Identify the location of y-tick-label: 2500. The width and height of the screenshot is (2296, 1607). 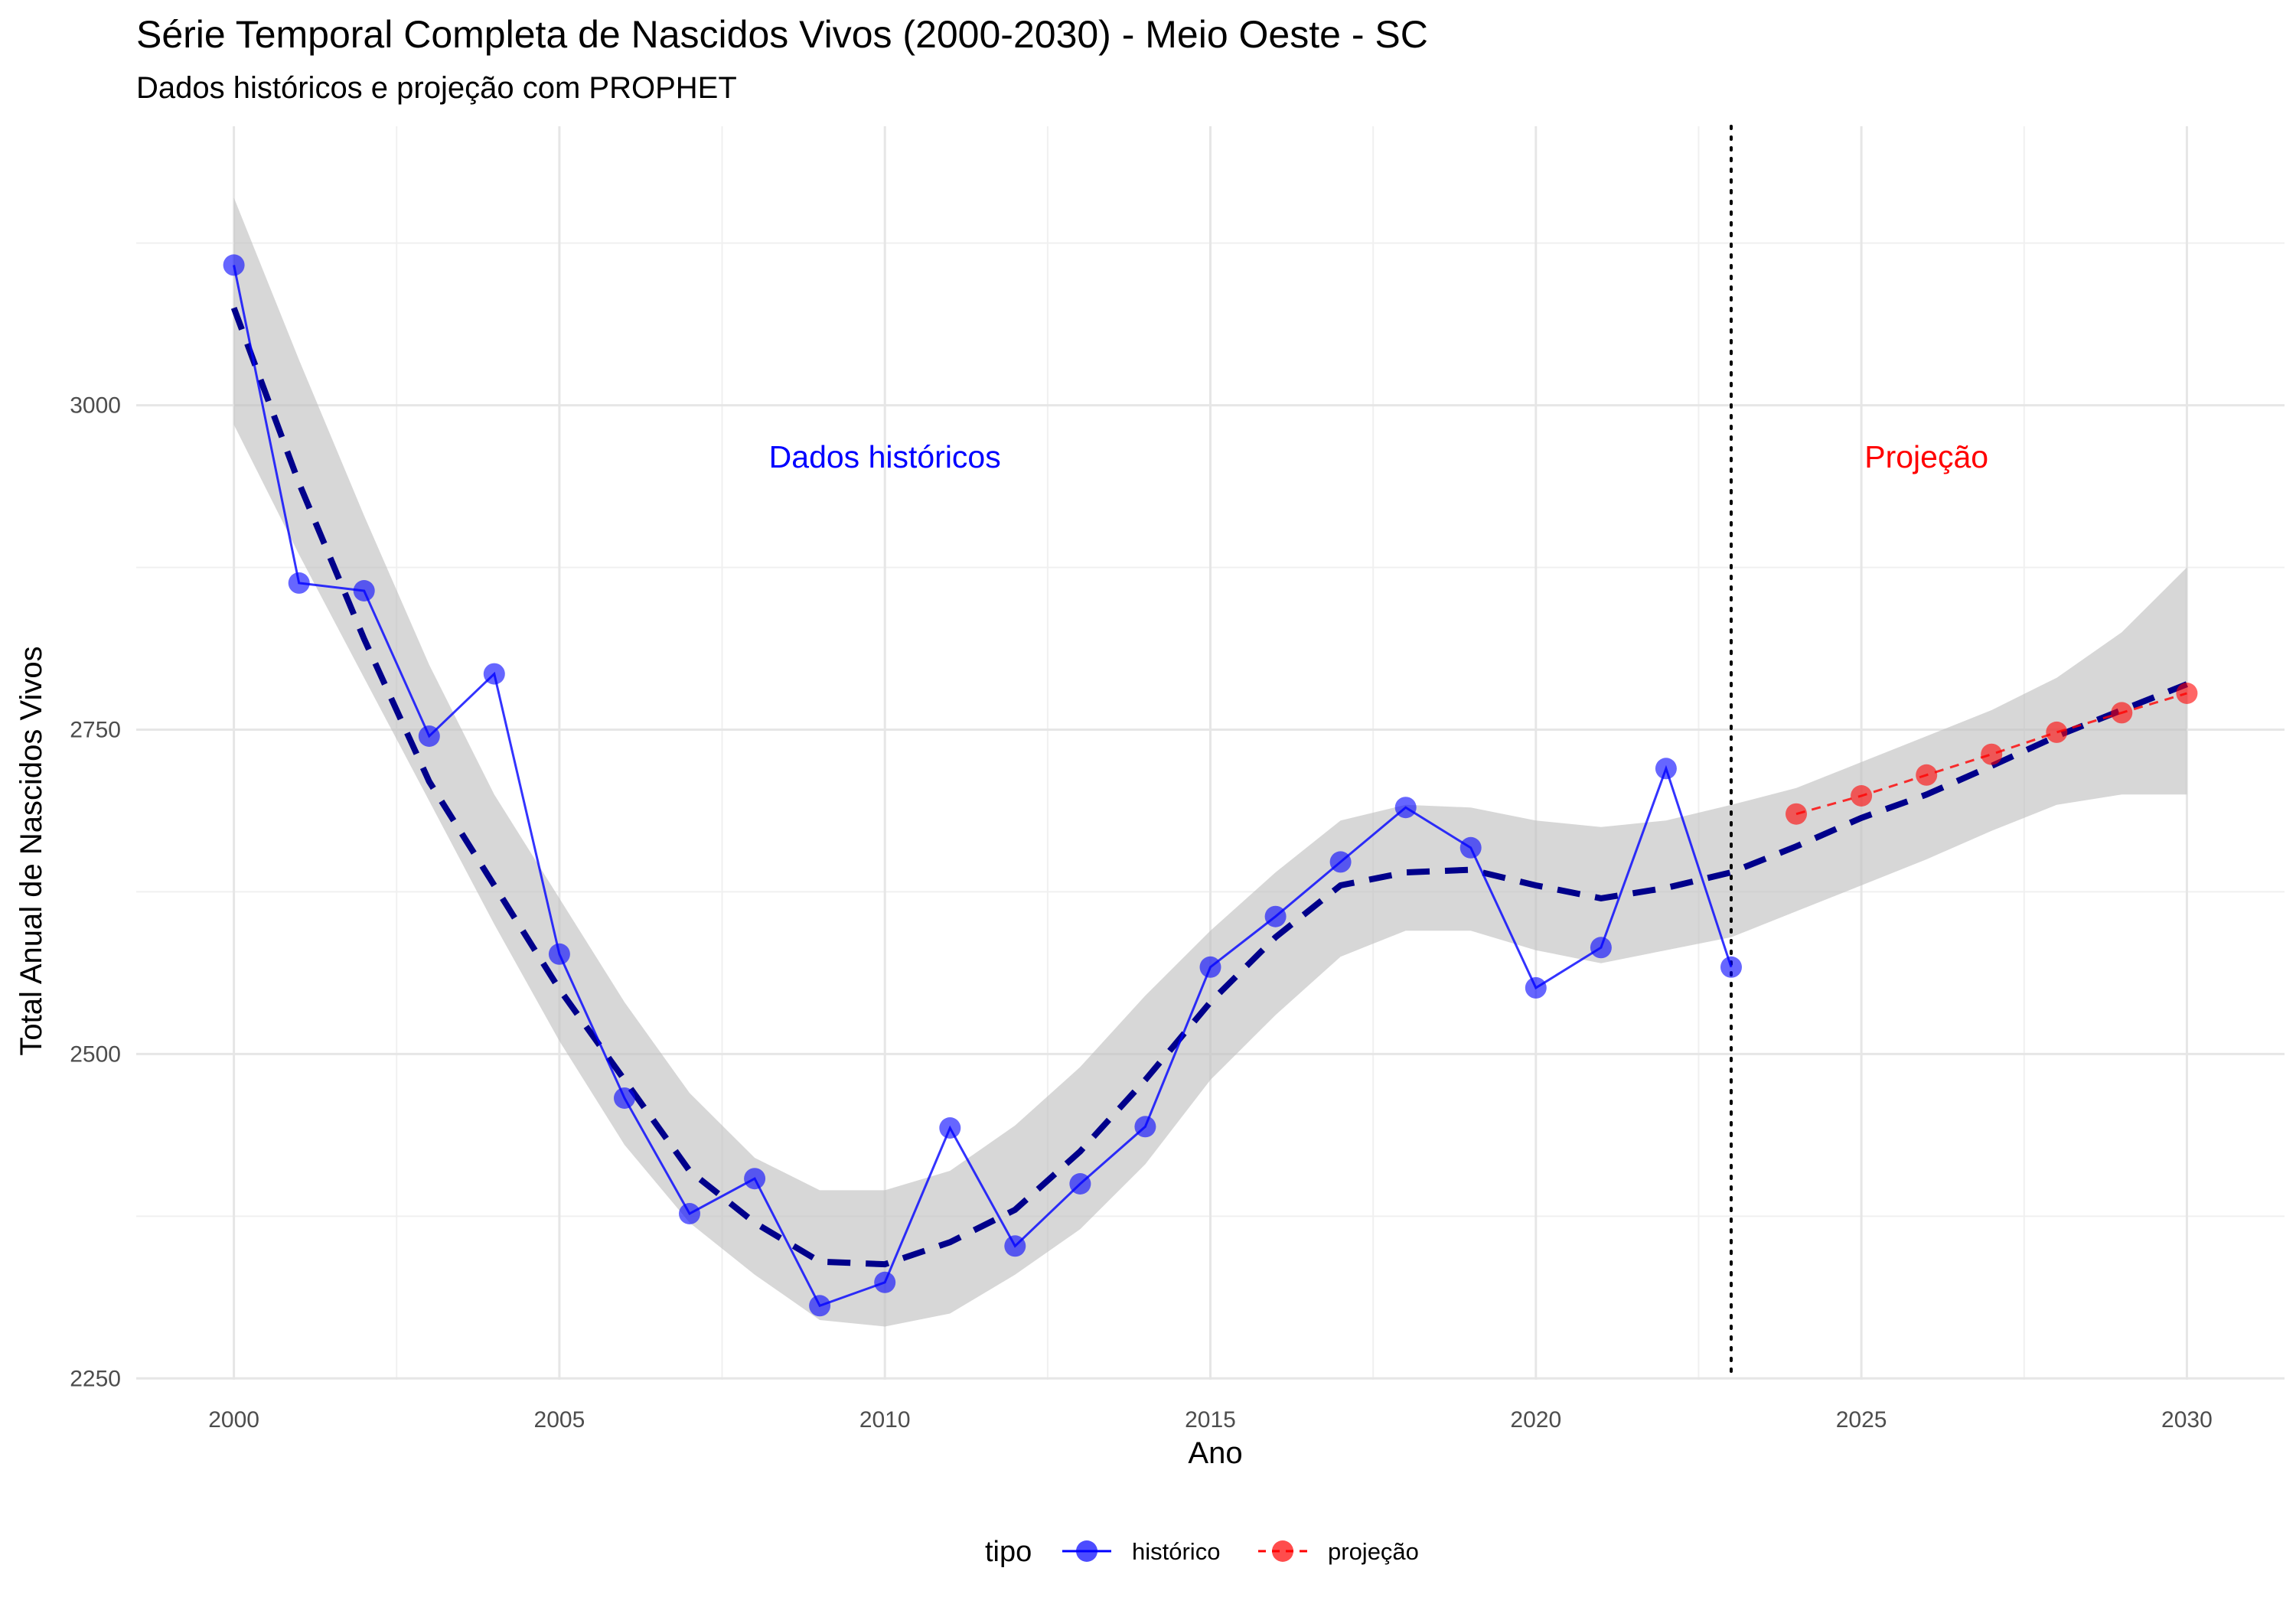
(95, 1054).